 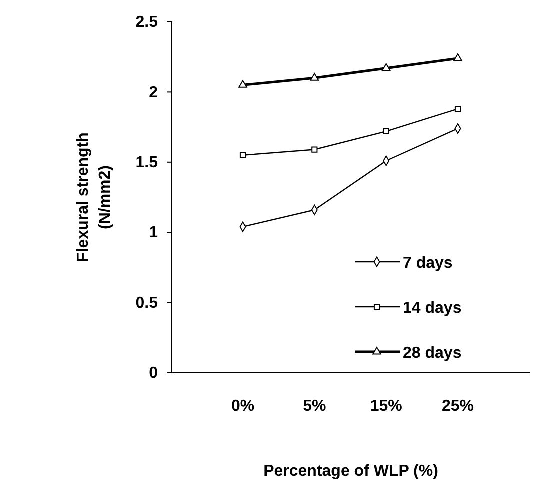 I want to click on legend-label: 14 days, so click(x=432, y=308).